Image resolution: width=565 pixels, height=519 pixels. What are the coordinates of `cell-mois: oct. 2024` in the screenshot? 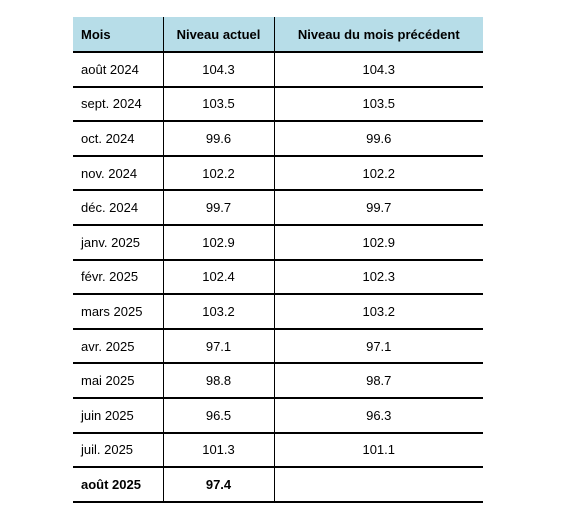 It's located at (118, 139).